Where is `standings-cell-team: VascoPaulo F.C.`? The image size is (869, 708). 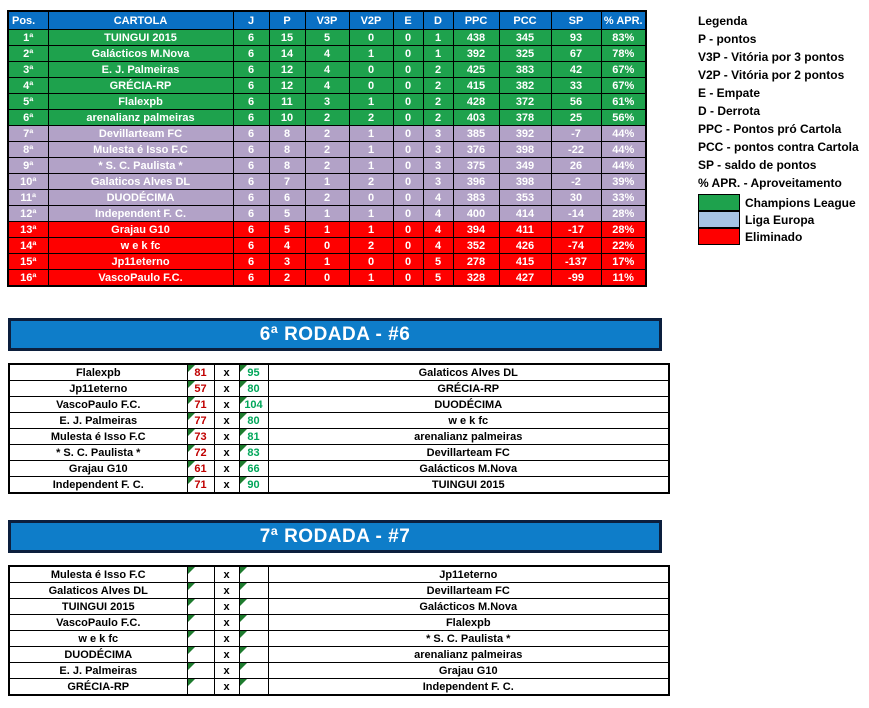 standings-cell-team: VascoPaulo F.C. is located at coordinates (140, 278).